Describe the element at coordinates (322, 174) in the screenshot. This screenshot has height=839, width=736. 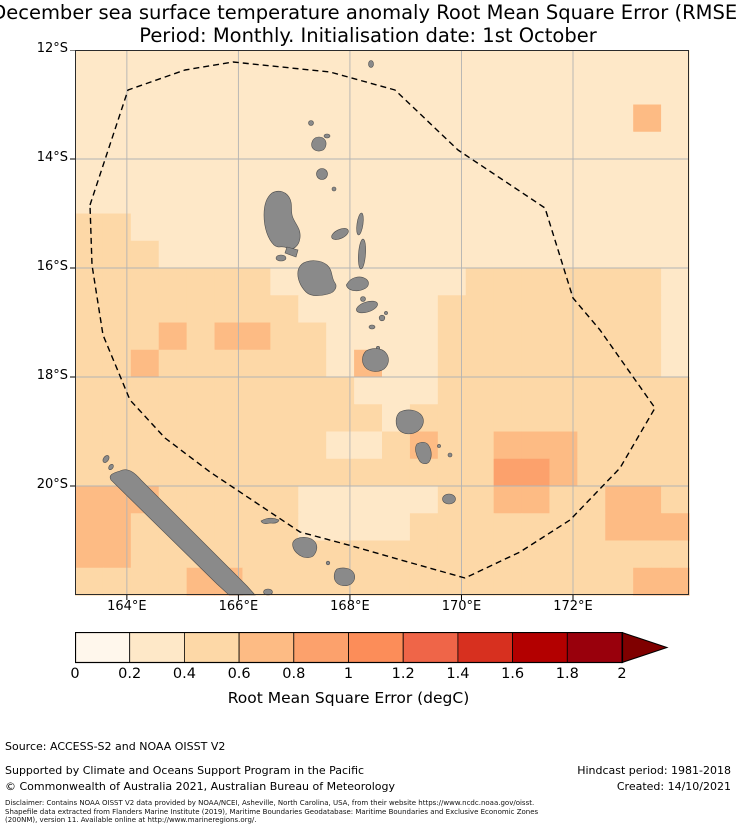
I see `island-gaua` at that location.